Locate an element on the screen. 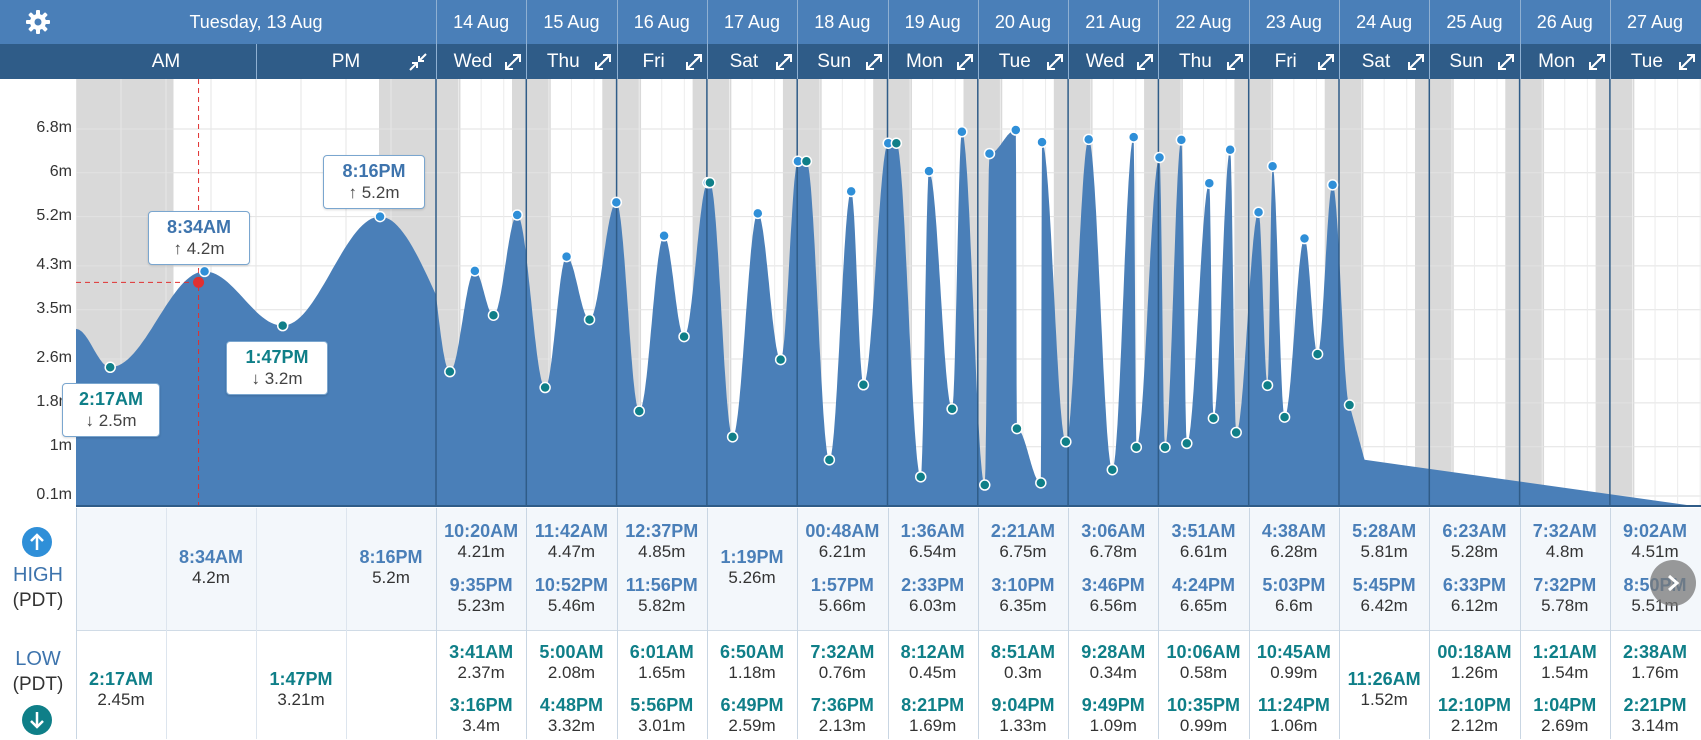 Image resolution: width=1701 pixels, height=740 pixels. tide-time: 8:21PM is located at coordinates (933, 705).